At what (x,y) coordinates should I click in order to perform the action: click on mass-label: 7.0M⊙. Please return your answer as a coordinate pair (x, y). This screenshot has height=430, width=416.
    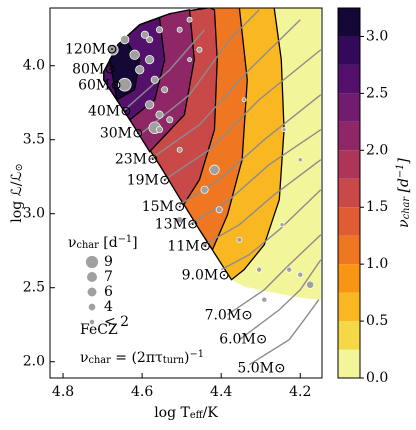
    Looking at the image, I should click on (229, 316).